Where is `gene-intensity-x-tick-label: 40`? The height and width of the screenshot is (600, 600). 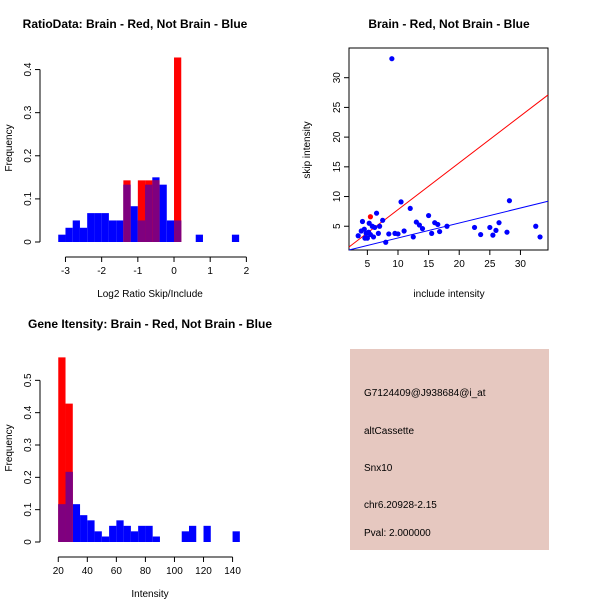 gene-intensity-x-tick-label: 40 is located at coordinates (88, 571).